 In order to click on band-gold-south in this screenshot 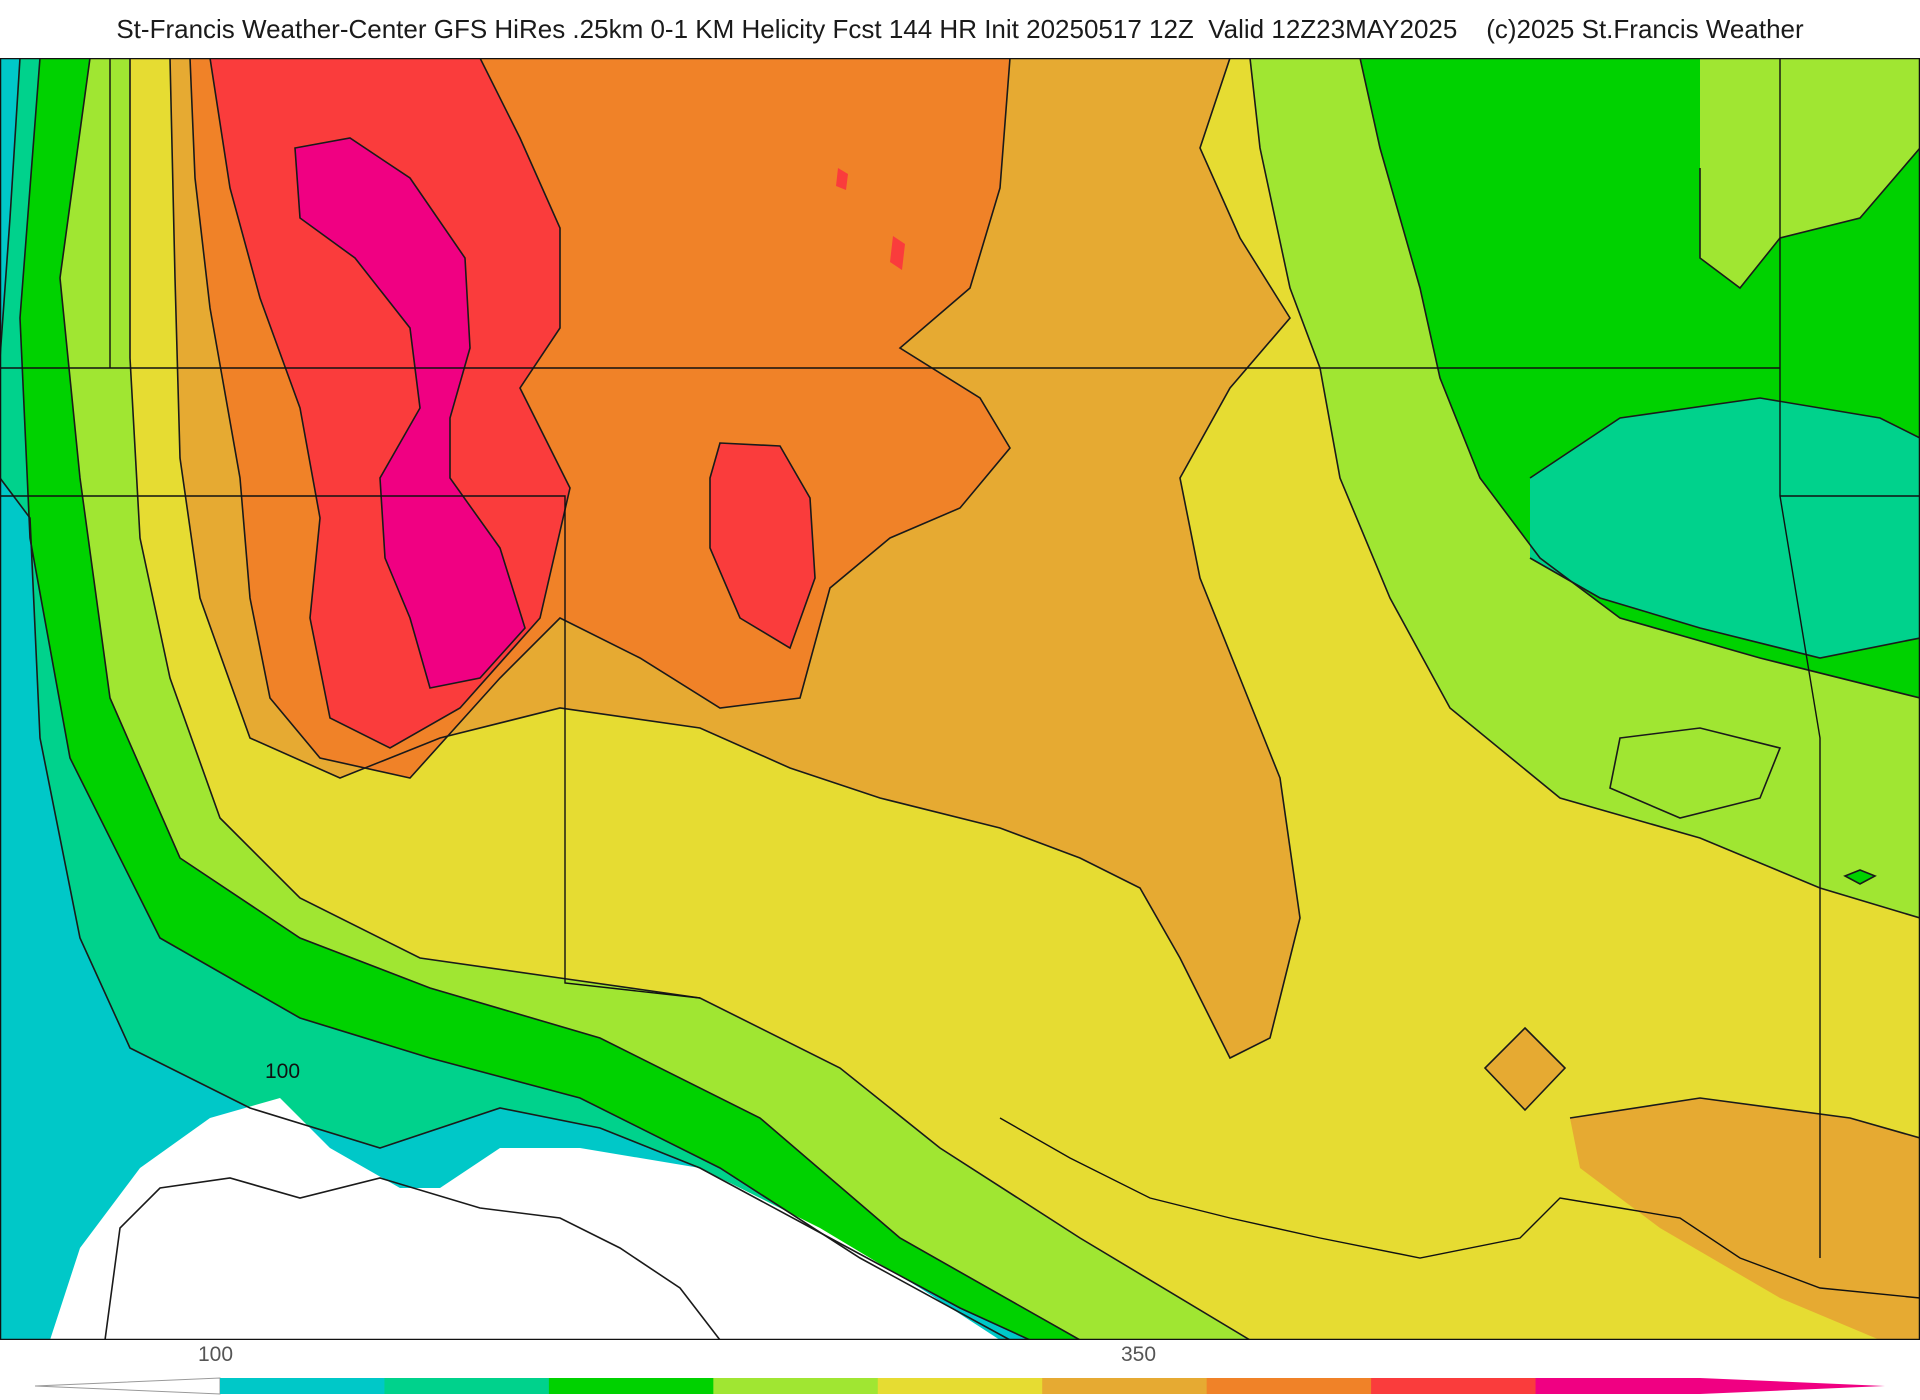, I will do `click(1745, 1219)`.